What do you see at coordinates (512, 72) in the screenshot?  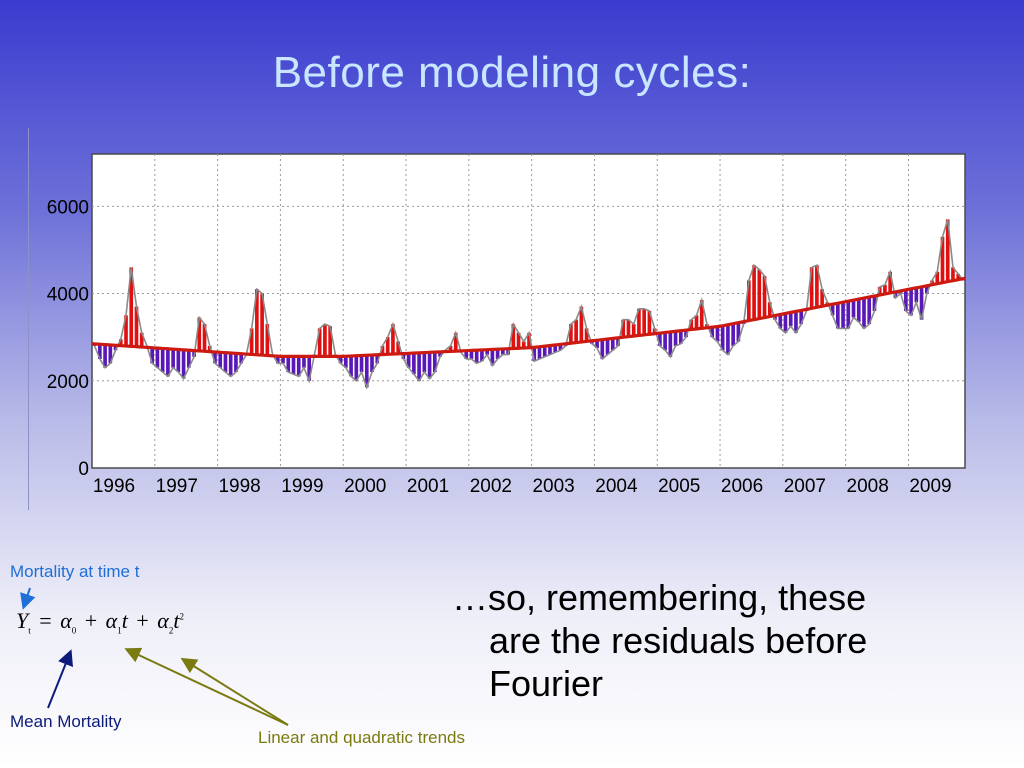 I see `slide-title: Before modeling cycles:` at bounding box center [512, 72].